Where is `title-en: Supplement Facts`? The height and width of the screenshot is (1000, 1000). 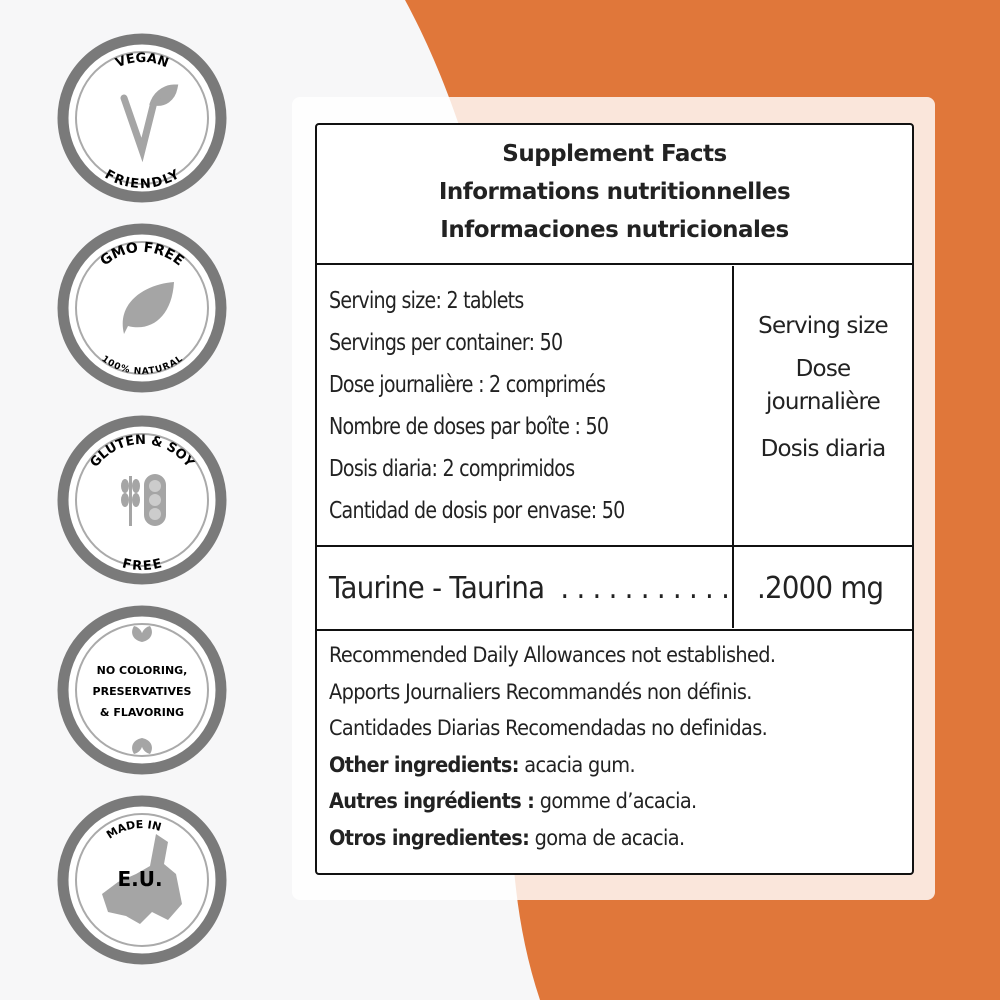 title-en: Supplement Facts is located at coordinates (614, 154).